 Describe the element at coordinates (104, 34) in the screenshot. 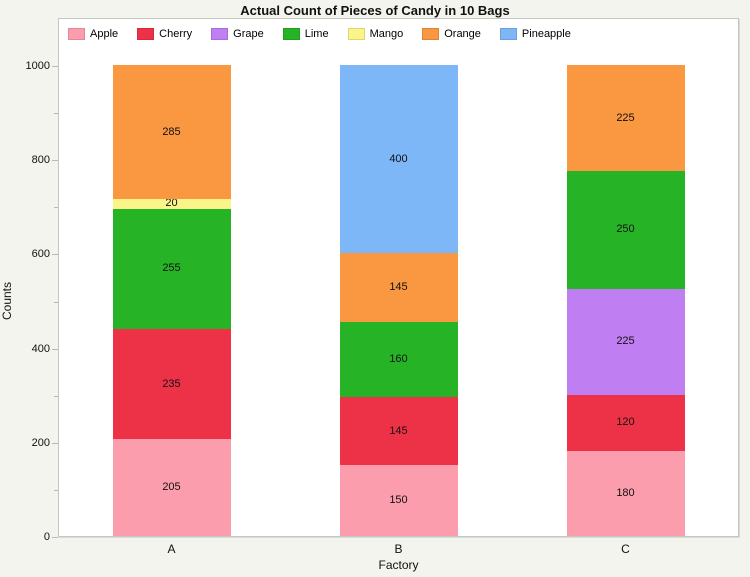

I see `legend-label: Apple` at that location.